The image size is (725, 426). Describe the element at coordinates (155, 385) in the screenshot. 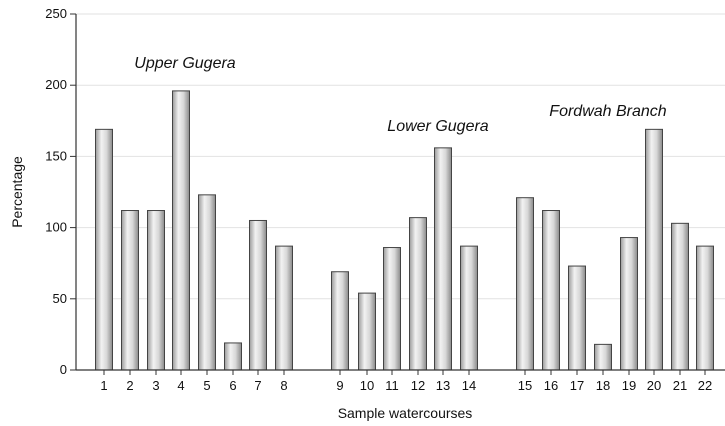

I see `x-tick-label: 3` at that location.